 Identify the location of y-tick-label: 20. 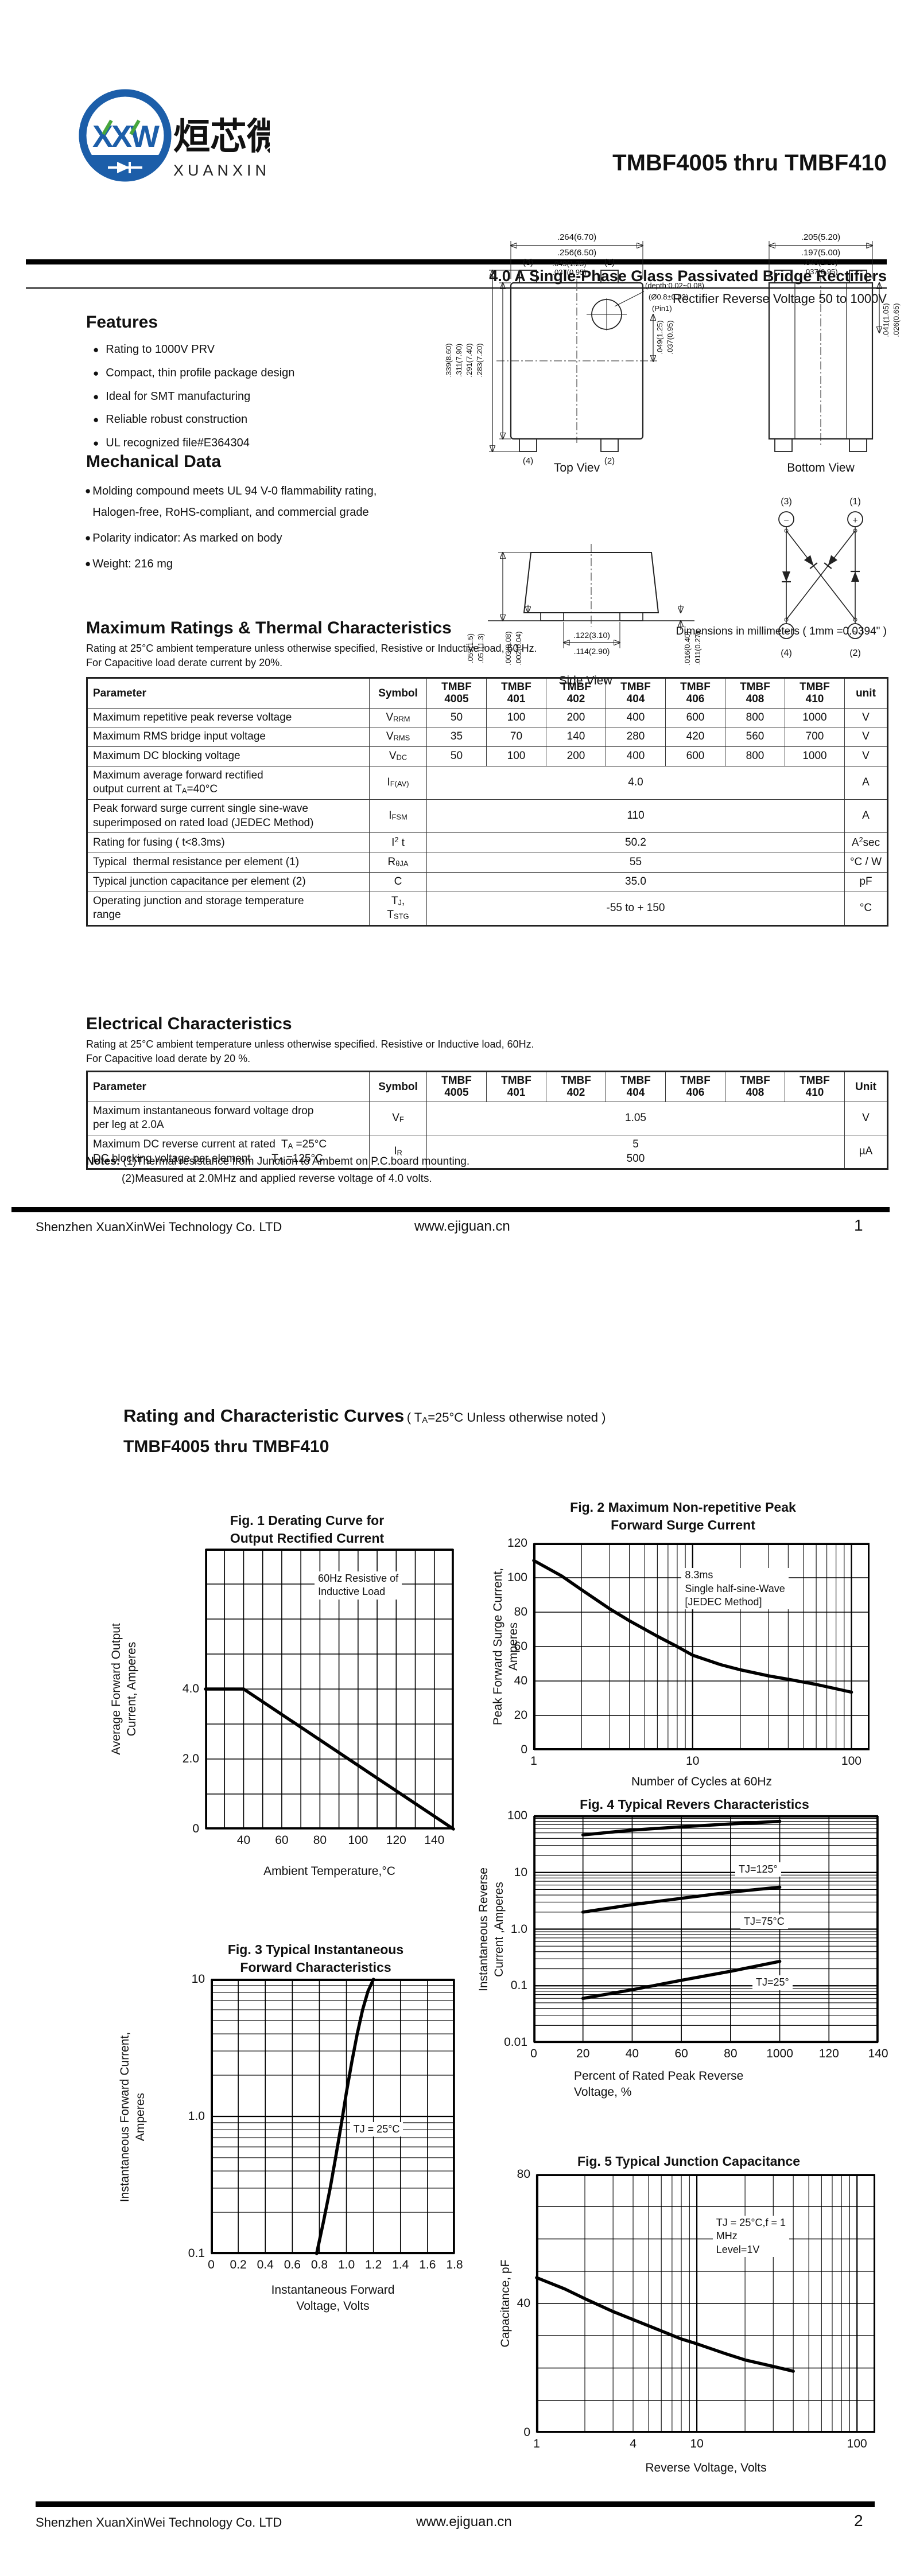
(521, 1715).